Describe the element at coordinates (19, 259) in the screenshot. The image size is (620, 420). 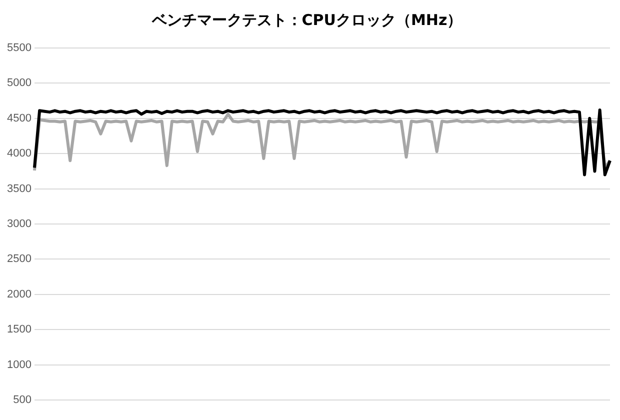
I see `y-tick-label: 2500` at that location.